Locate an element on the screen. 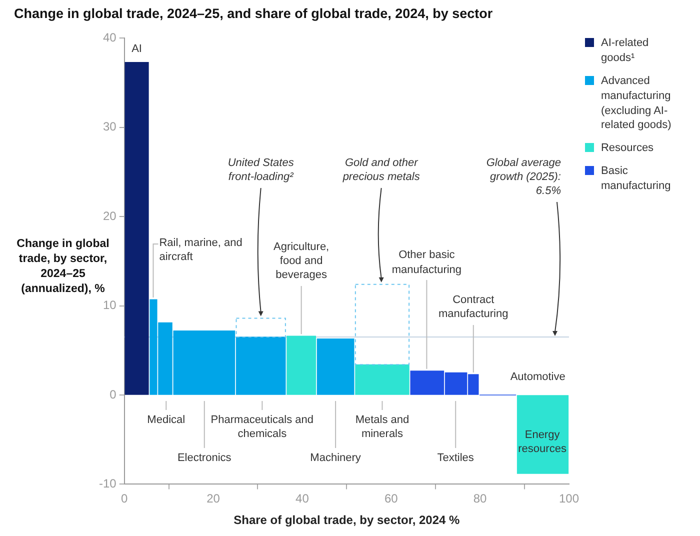 This screenshot has width=700, height=536. x-tick-label: 40 is located at coordinates (303, 499).